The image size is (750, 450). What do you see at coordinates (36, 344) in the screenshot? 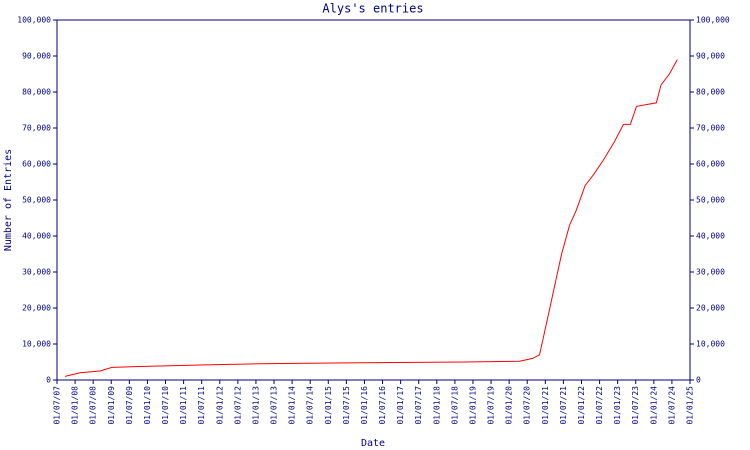
I see `y-tick-label: 10,000` at bounding box center [36, 344].